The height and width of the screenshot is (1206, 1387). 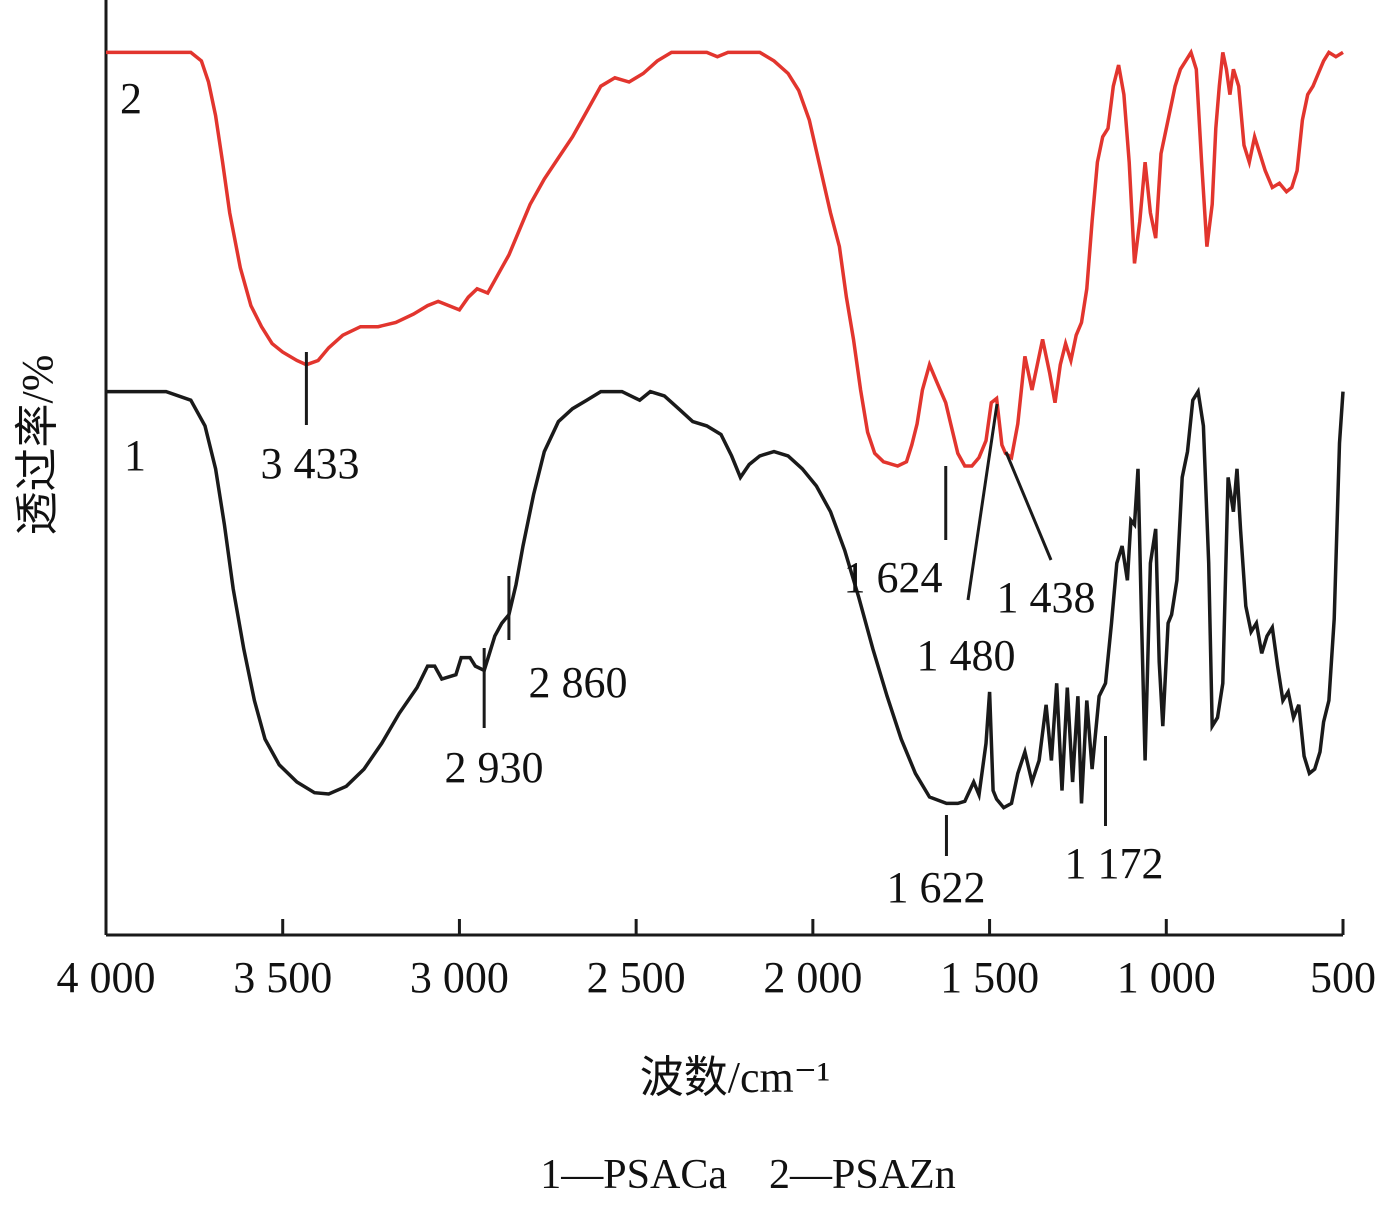 I want to click on peak-label: 2 860, so click(x=578, y=682).